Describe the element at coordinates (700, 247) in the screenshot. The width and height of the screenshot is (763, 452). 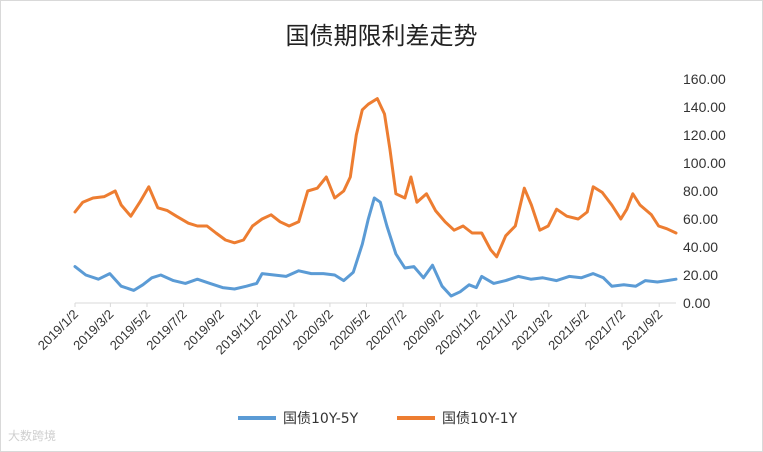
I see `y-tick-label: 40.00` at that location.